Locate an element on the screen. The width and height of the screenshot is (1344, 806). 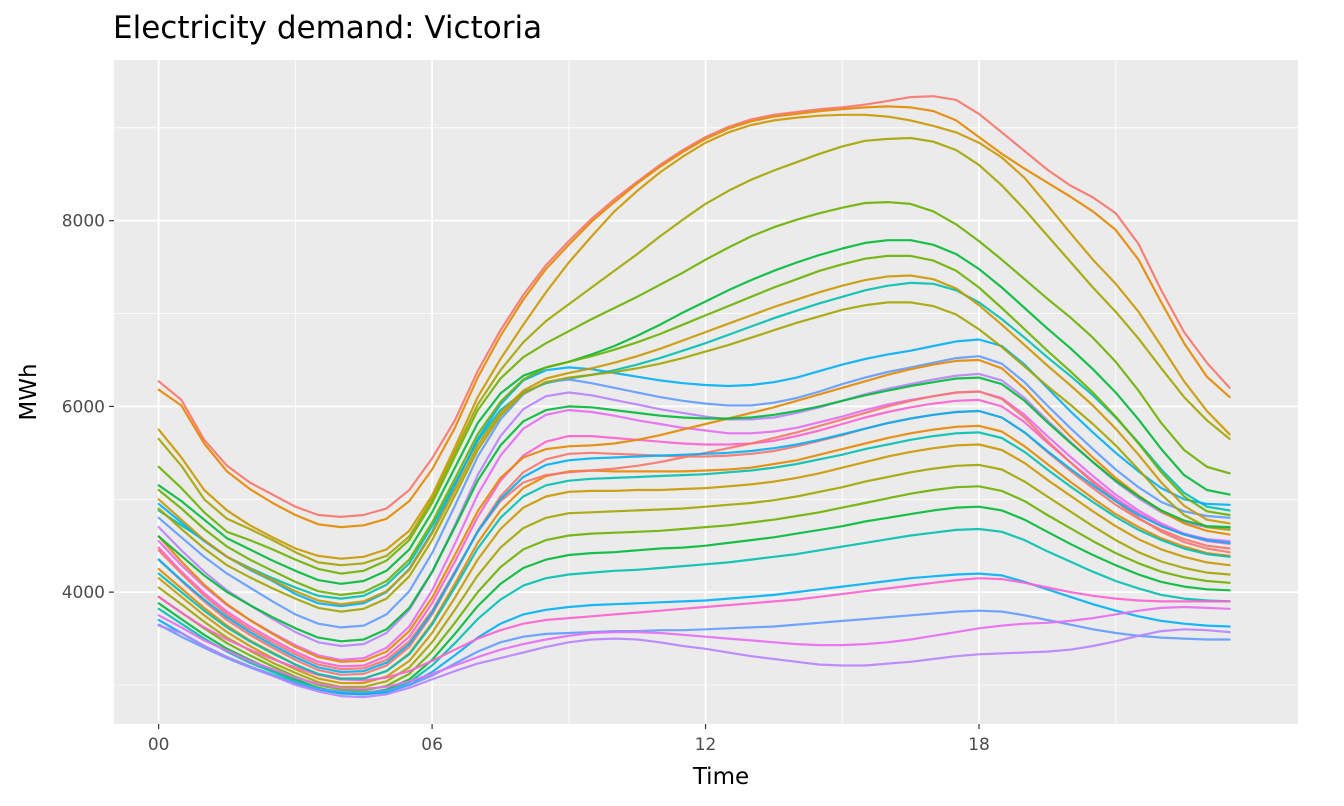
chart-title: Electricity demand: Victoria is located at coordinates (327, 28).